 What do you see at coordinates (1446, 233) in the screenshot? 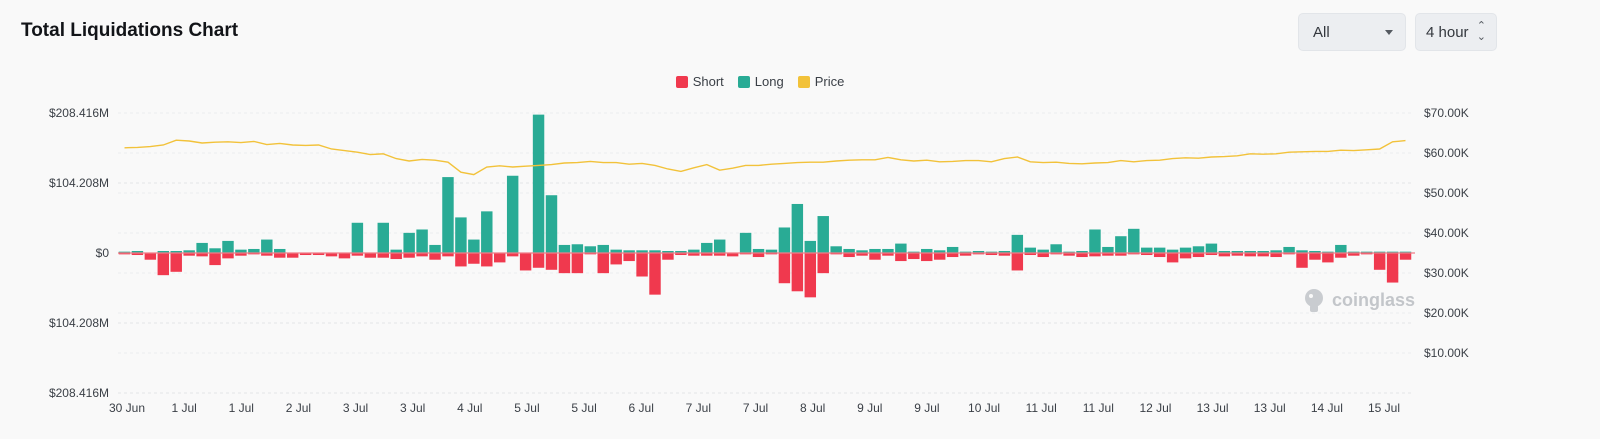
I see `y-axis-right-tick-label: $40.00K` at bounding box center [1446, 233].